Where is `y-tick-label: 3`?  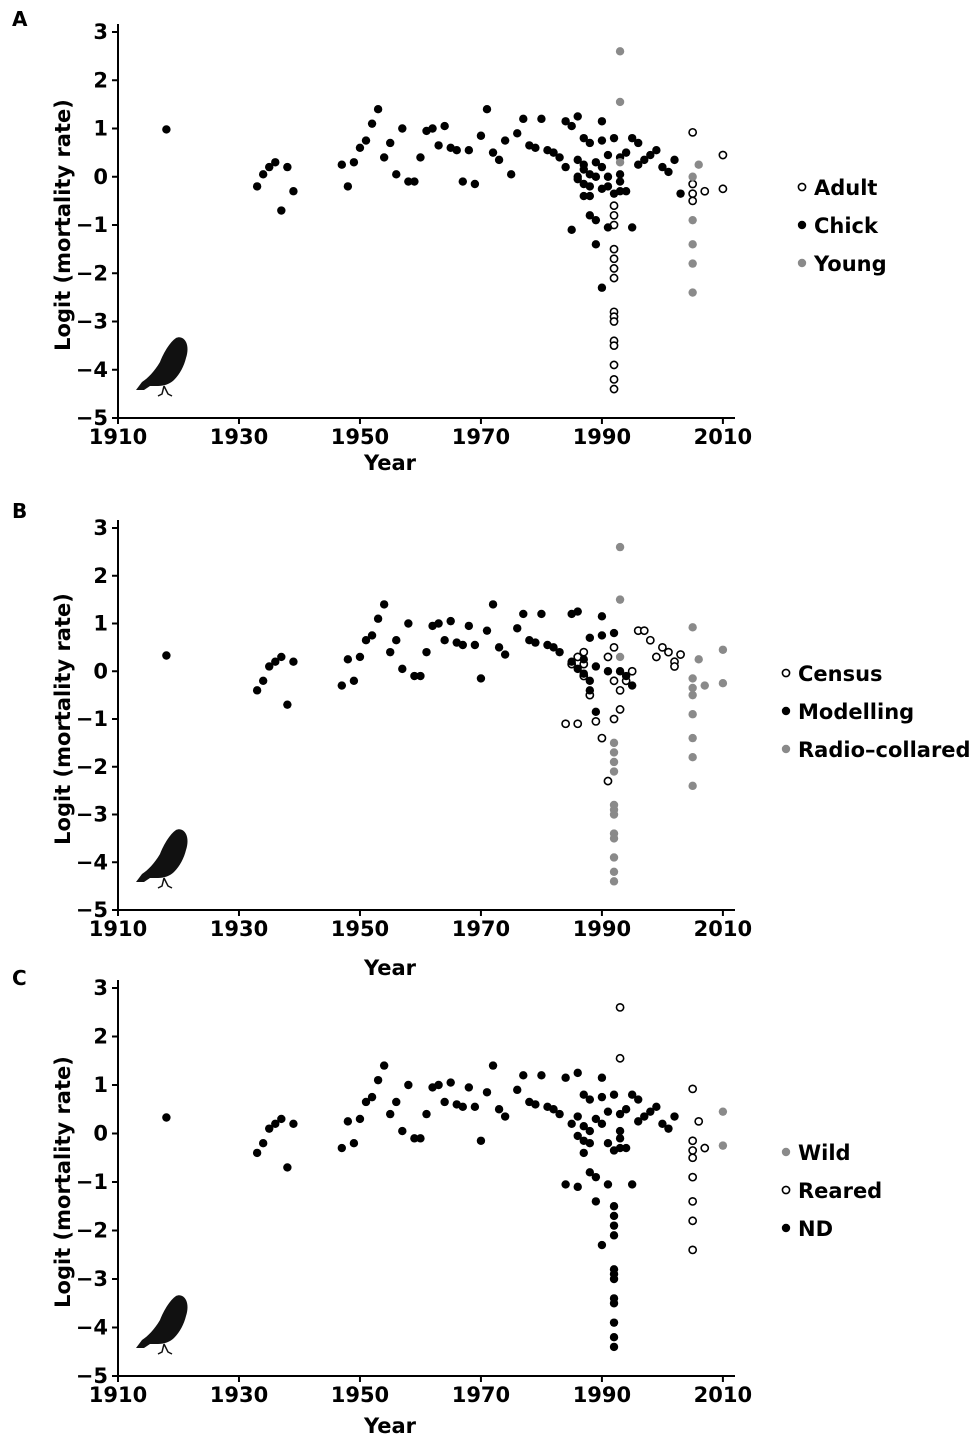 y-tick-label: 3 is located at coordinates (100, 528).